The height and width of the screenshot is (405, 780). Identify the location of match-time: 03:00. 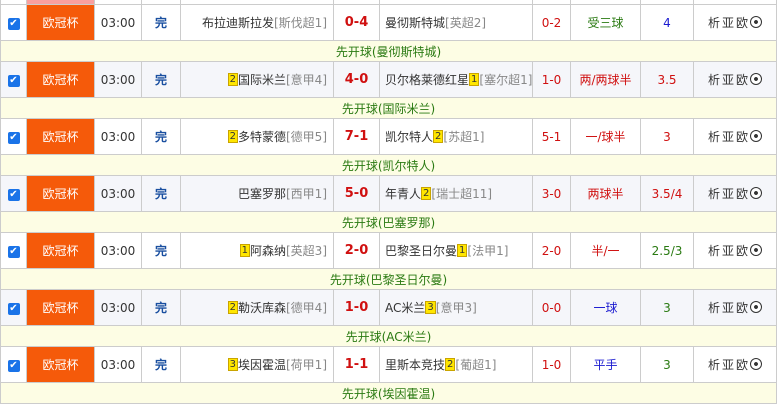
(118, 250).